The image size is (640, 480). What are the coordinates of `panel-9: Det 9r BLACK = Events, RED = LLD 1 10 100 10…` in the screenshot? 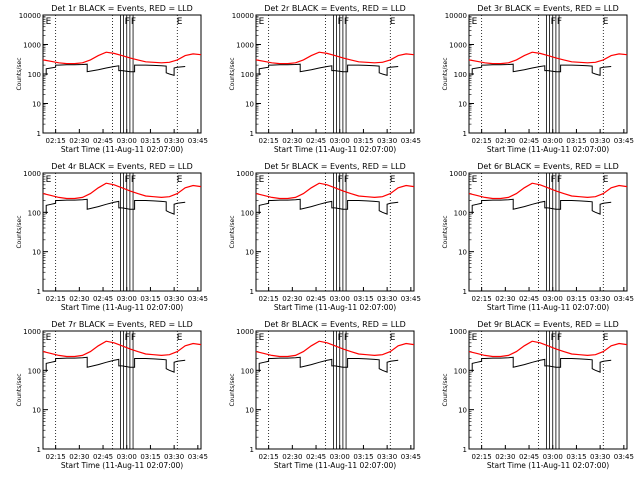 It's located at (538, 395).